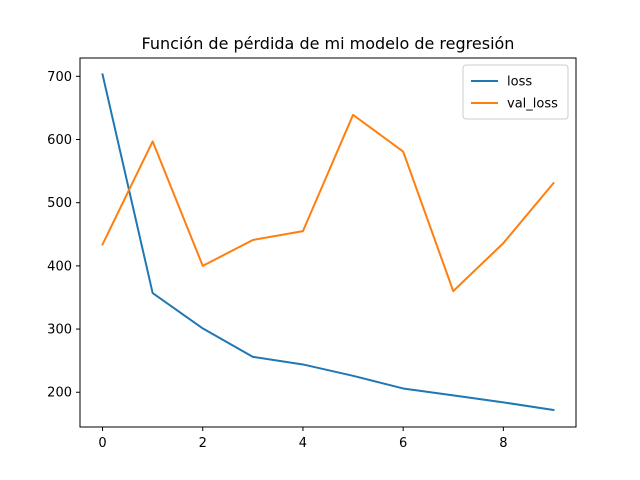 The image size is (640, 480). I want to click on y-tick-label: 400, so click(59, 266).